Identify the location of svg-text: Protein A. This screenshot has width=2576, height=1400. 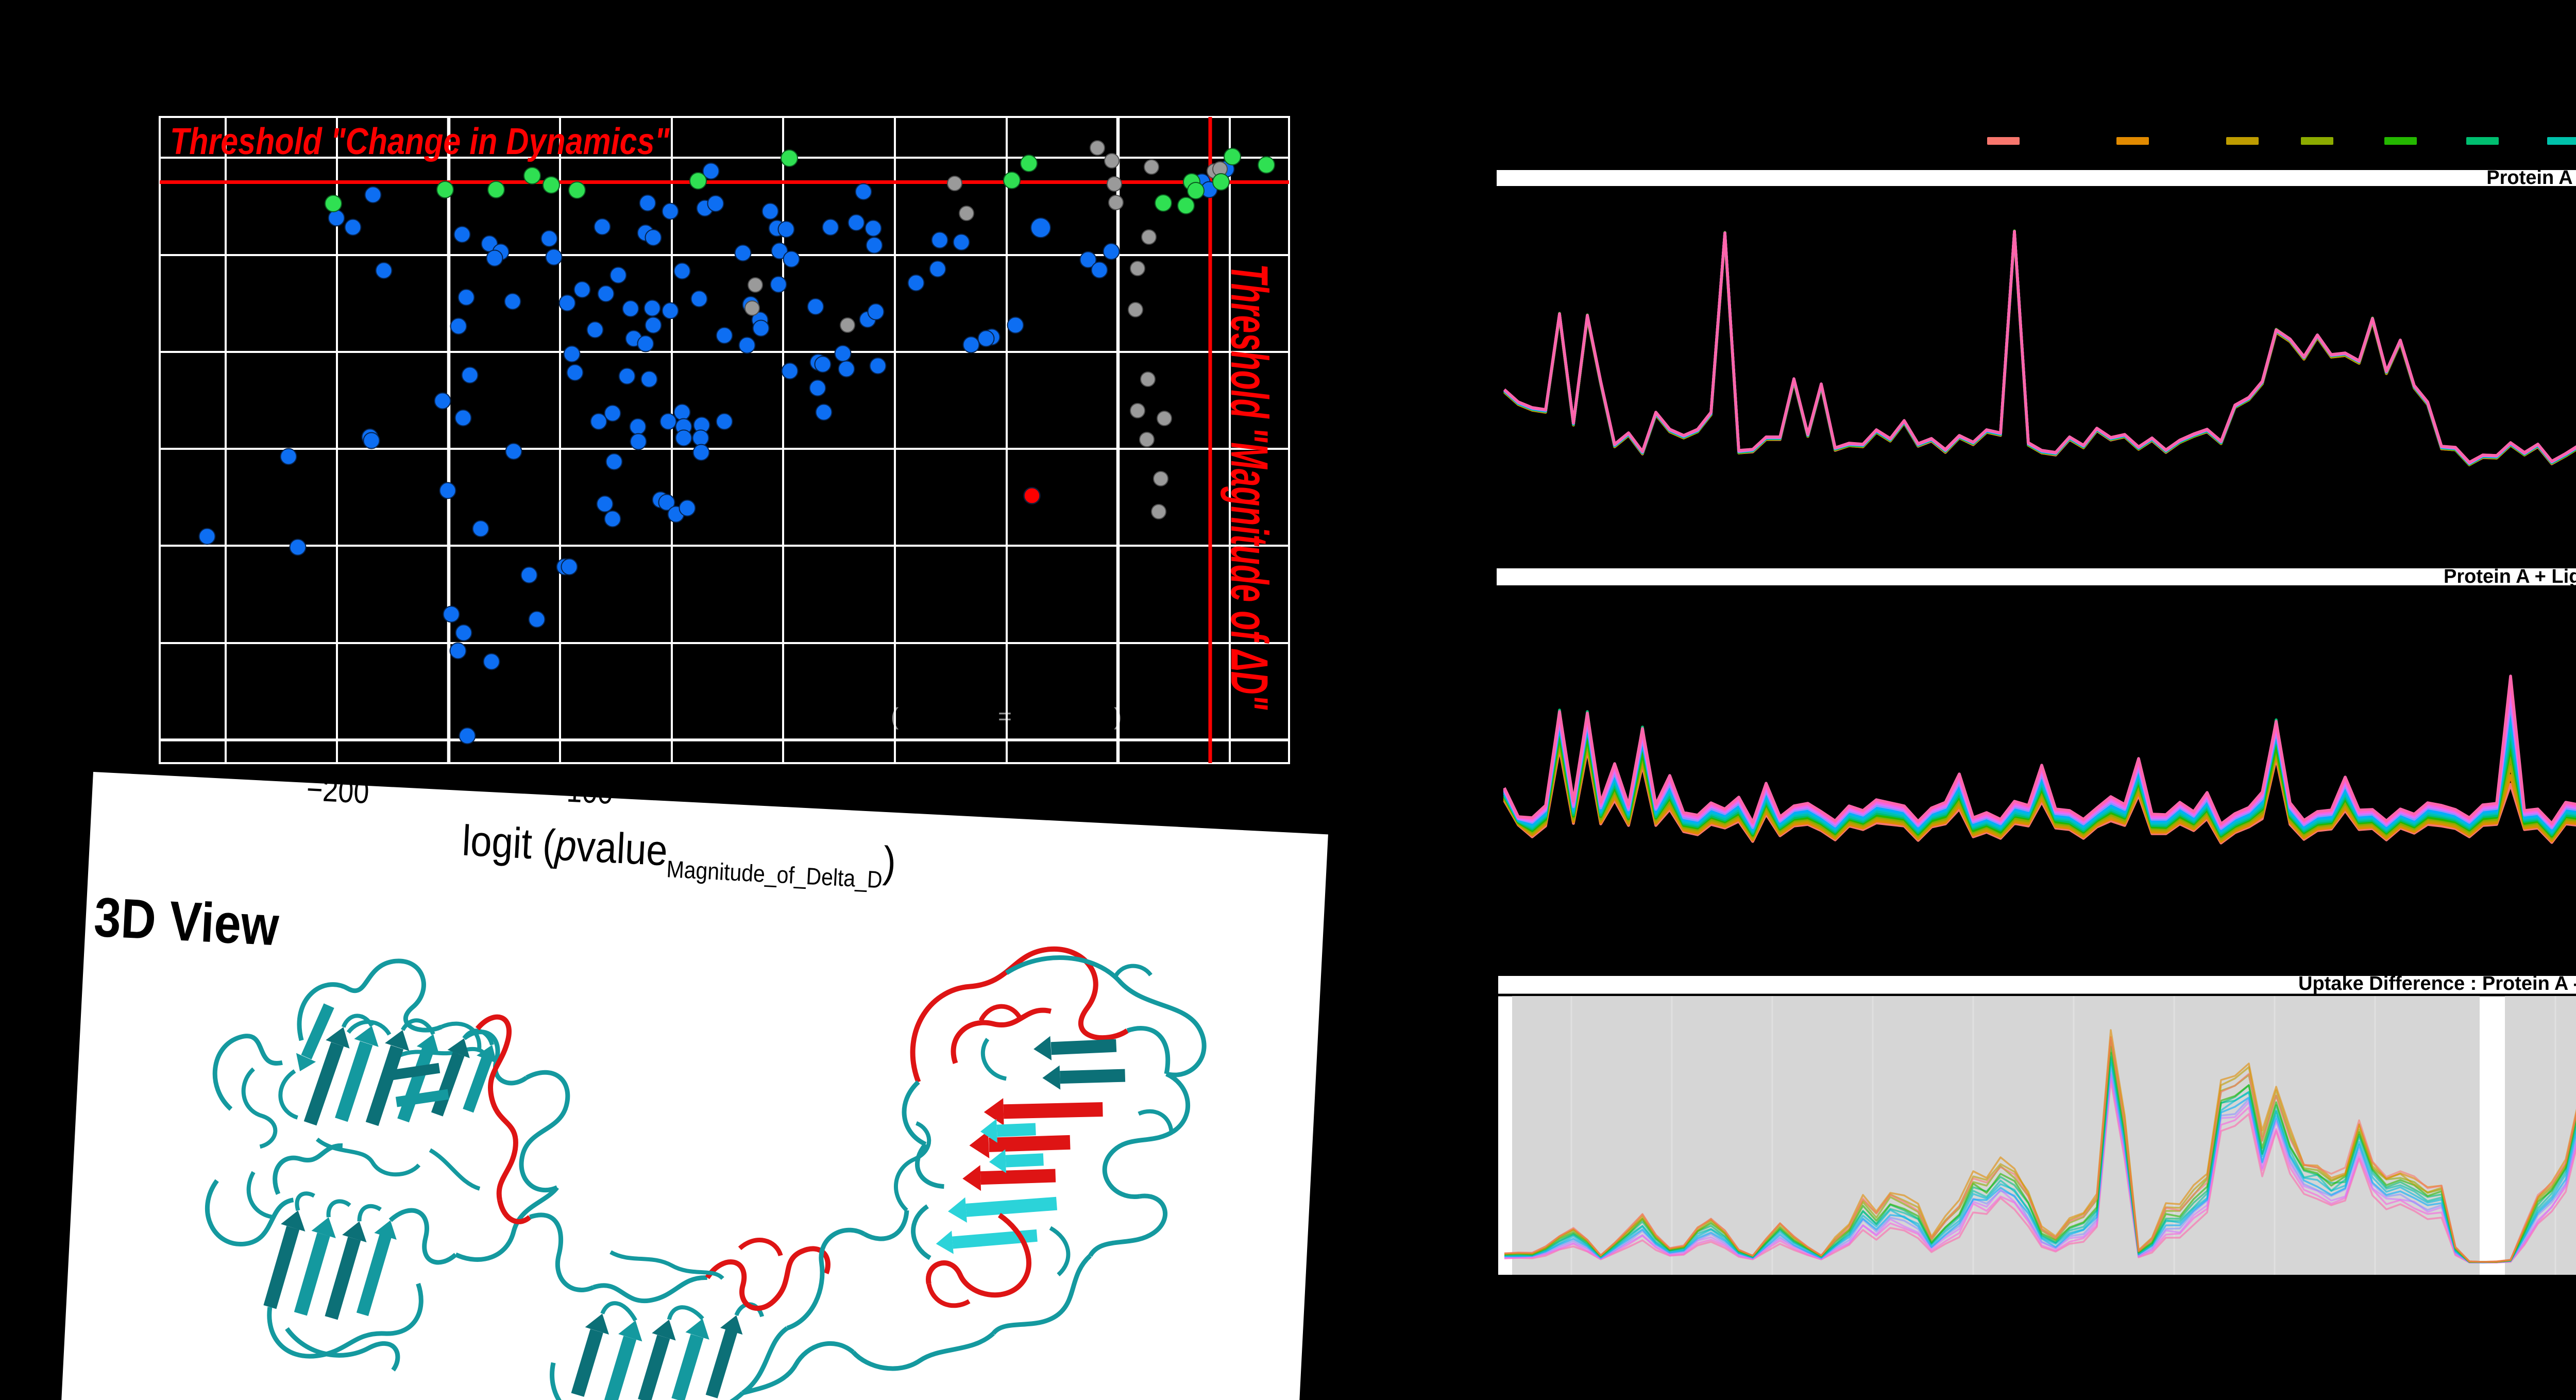
(2529, 178).